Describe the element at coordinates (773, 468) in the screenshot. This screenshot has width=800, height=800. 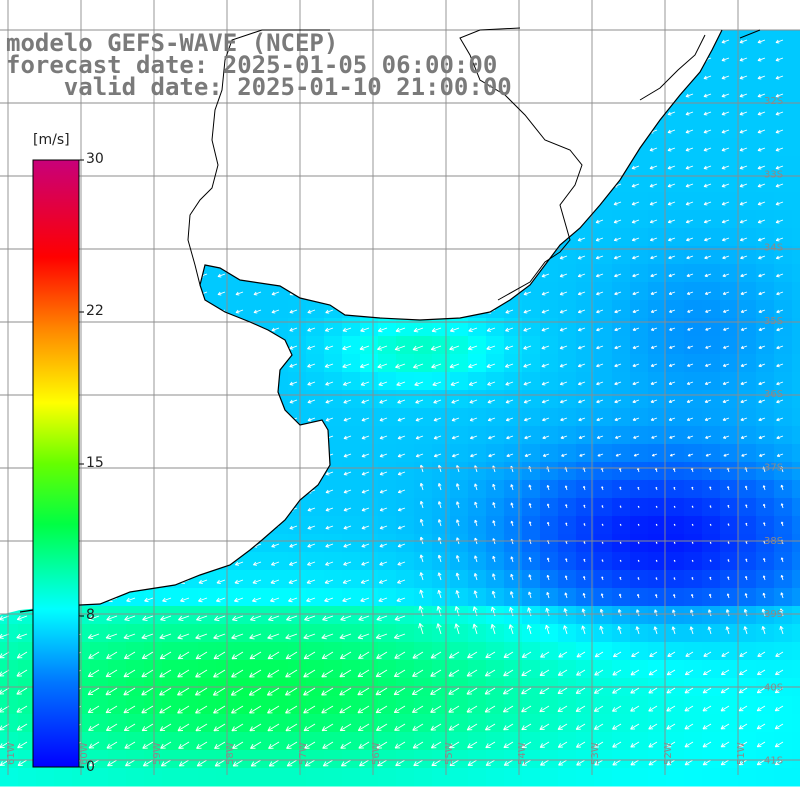
I see `lat-label: 37S` at that location.